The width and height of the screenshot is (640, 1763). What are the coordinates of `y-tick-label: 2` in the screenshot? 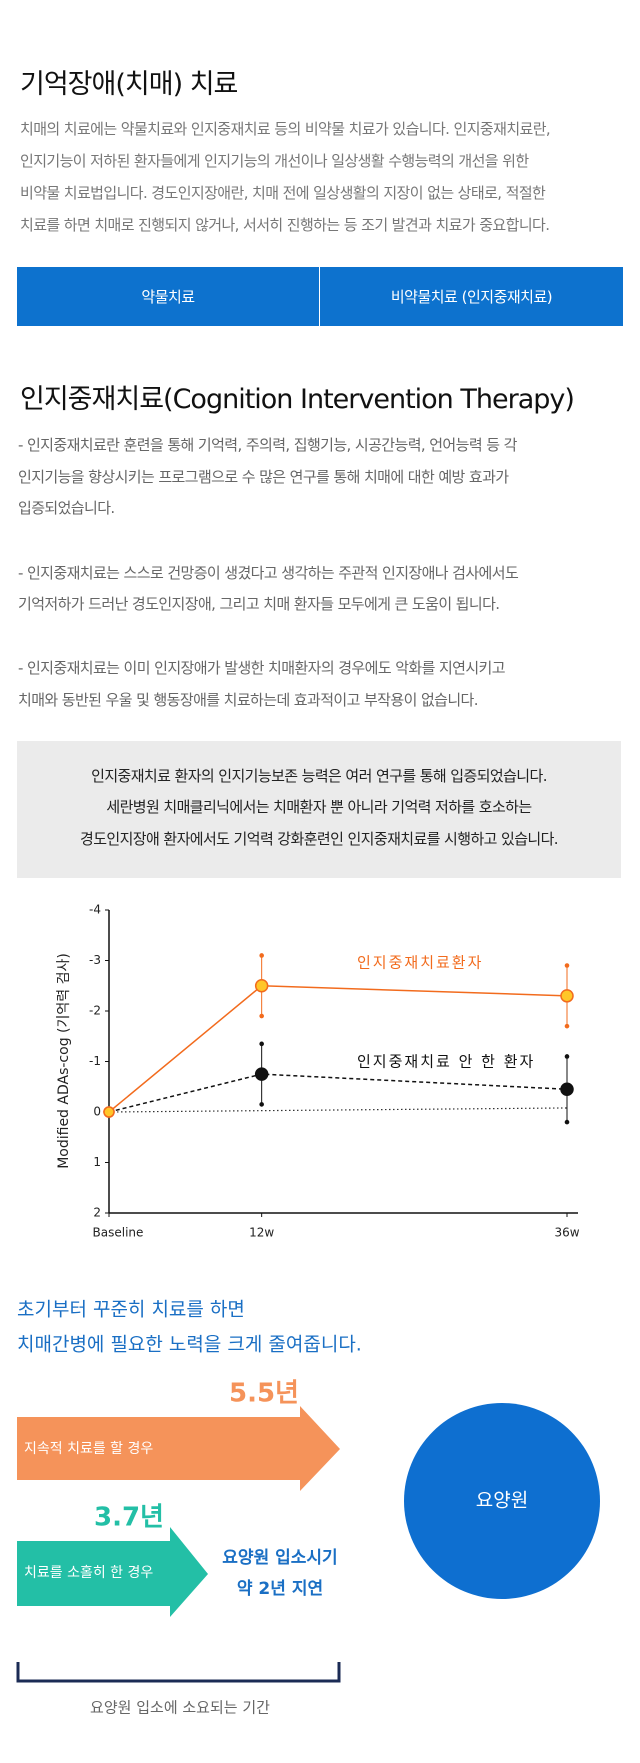 It's located at (97, 1213).